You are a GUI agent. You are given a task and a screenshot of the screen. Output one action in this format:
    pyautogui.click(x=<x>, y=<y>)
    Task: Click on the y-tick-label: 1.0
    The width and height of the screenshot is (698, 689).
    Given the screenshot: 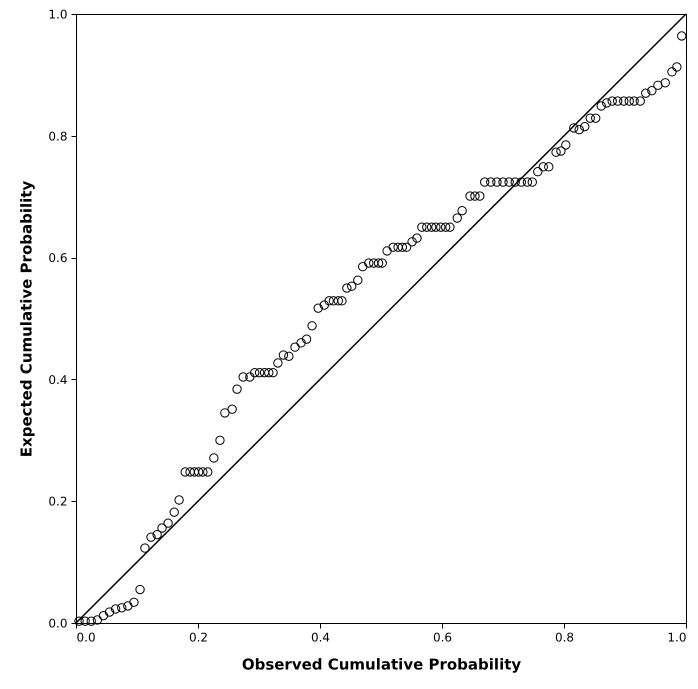 What is the action you would take?
    pyautogui.click(x=58, y=15)
    